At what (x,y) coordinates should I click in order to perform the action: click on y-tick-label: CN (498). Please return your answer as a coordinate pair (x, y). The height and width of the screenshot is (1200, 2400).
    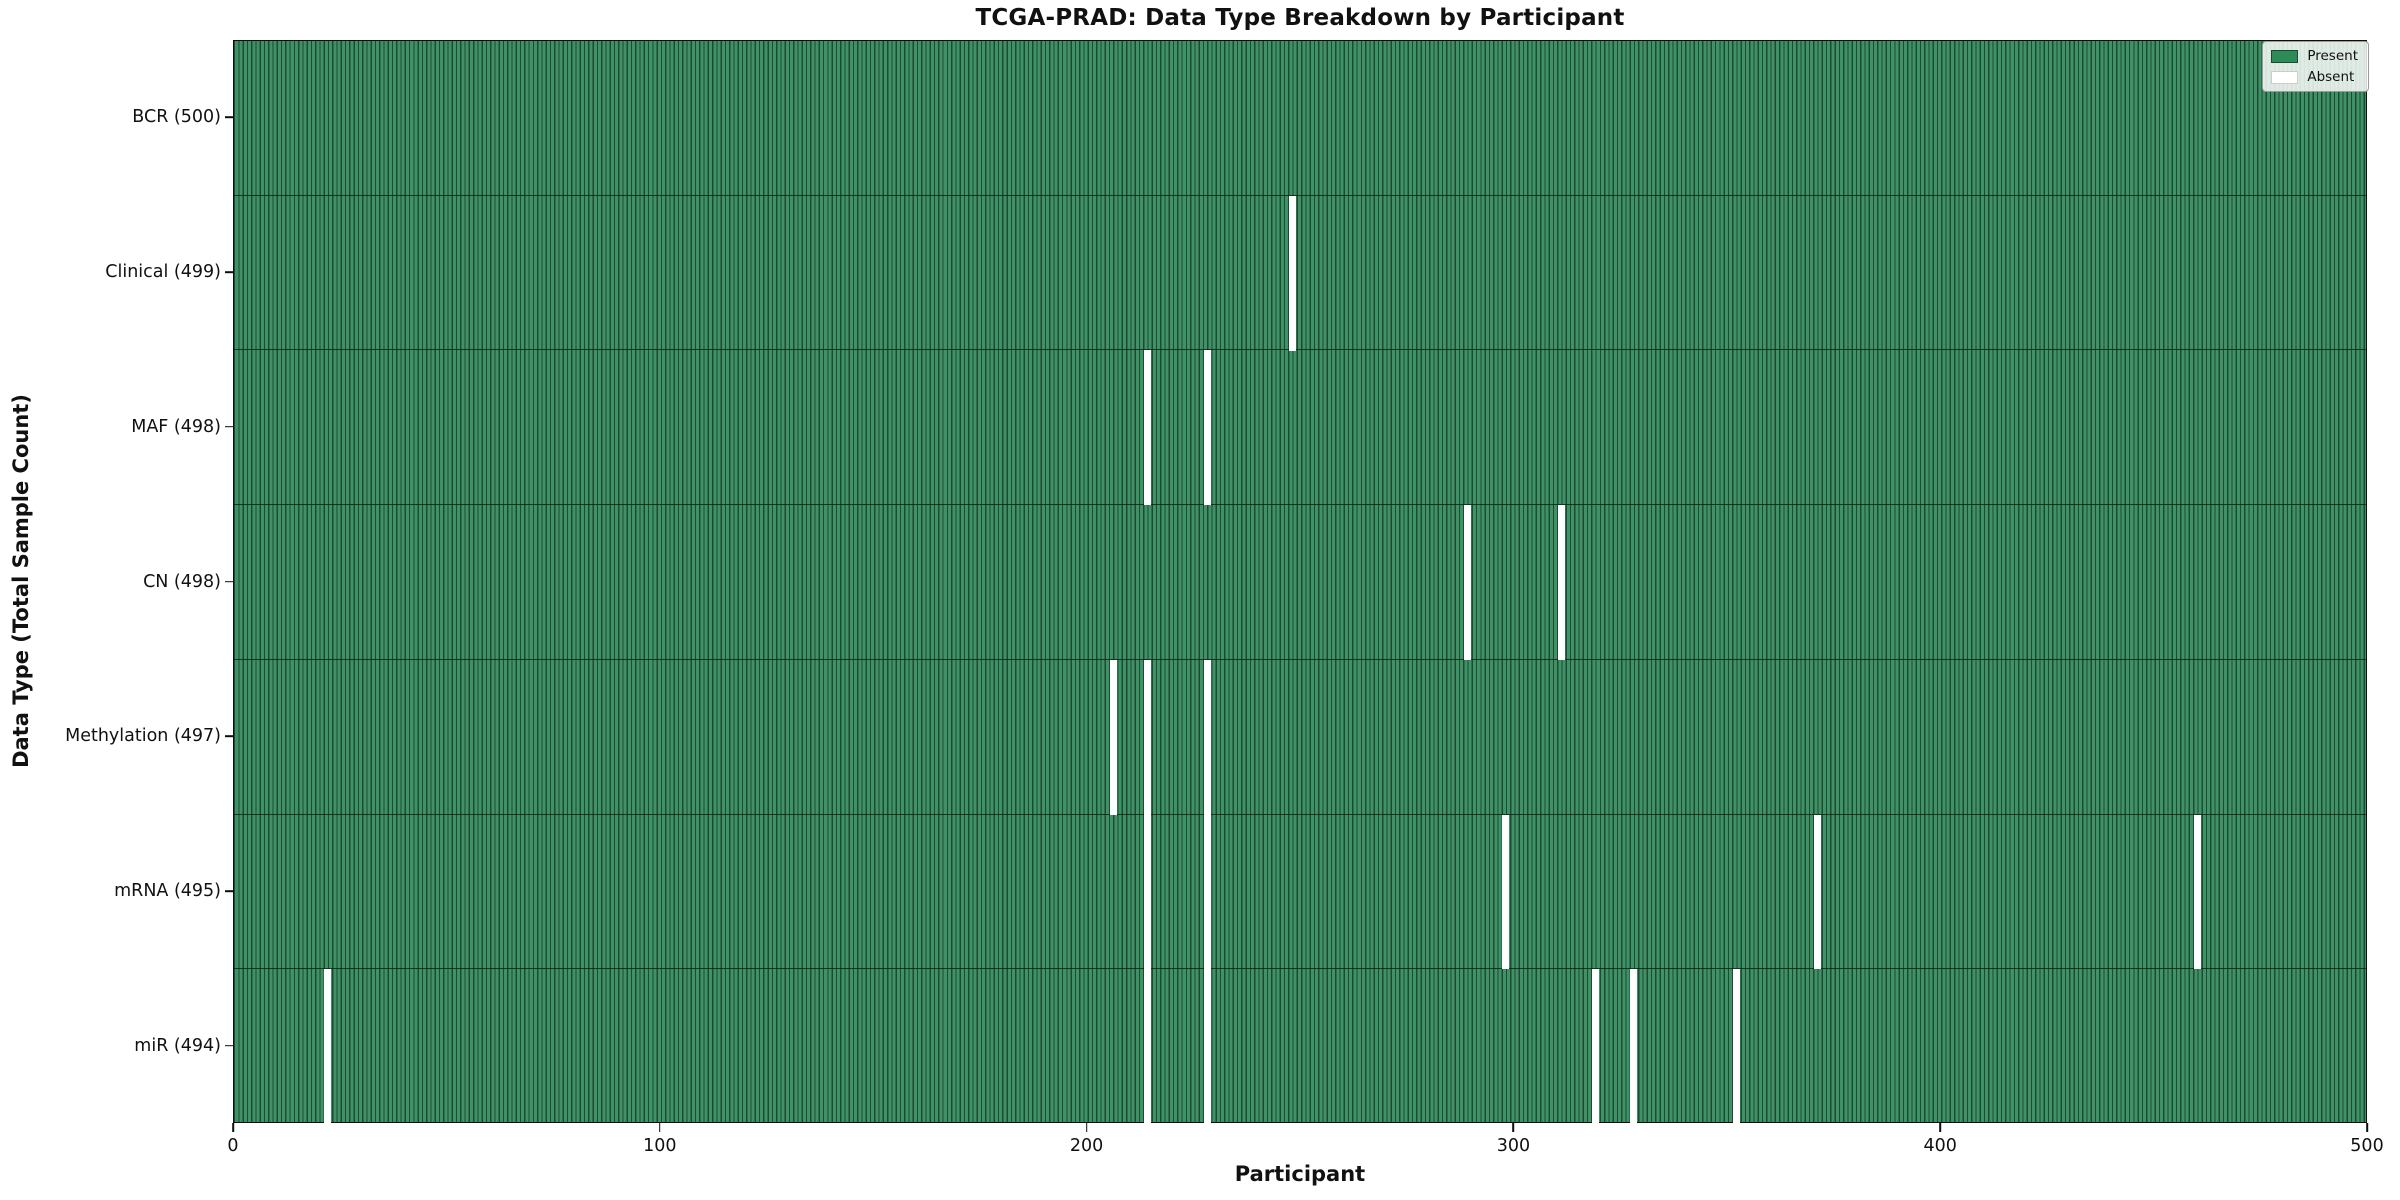
    Looking at the image, I should click on (182, 581).